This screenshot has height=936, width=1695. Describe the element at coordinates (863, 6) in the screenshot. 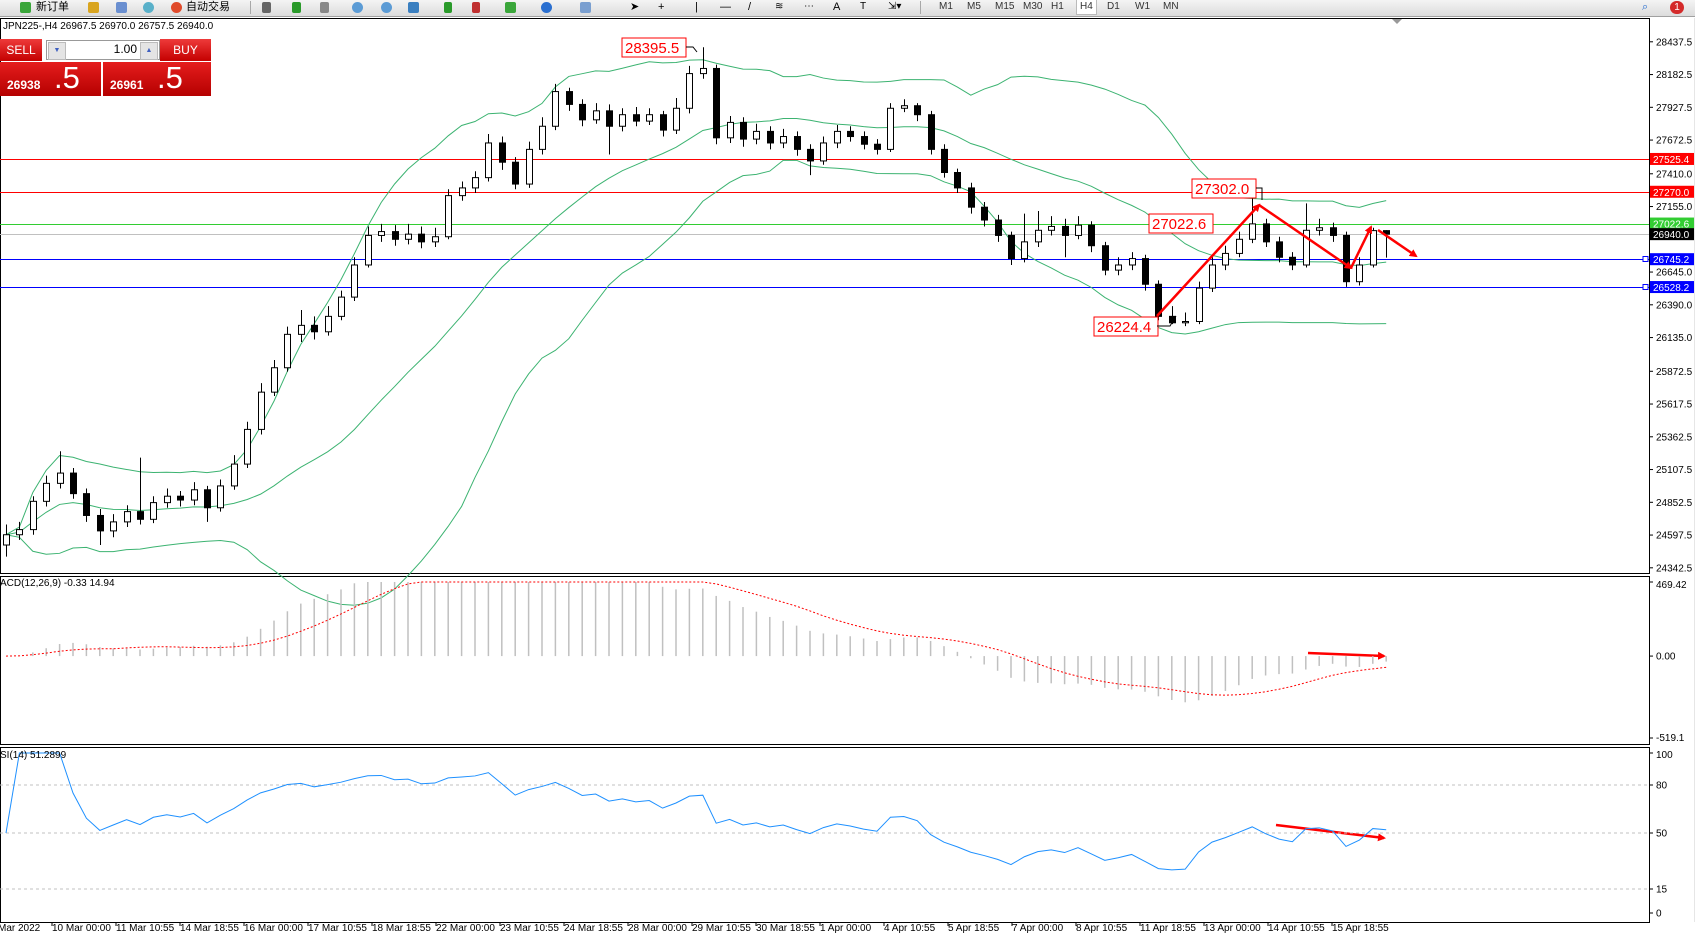

I see `text-label-icon: T` at that location.